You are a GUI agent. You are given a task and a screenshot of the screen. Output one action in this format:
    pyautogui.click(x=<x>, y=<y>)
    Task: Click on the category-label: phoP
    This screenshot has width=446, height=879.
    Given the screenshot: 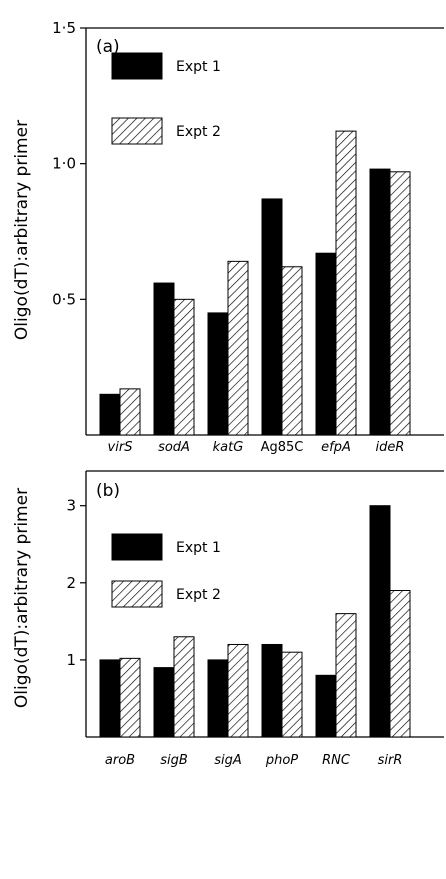 What is the action you would take?
    pyautogui.click(x=281, y=760)
    